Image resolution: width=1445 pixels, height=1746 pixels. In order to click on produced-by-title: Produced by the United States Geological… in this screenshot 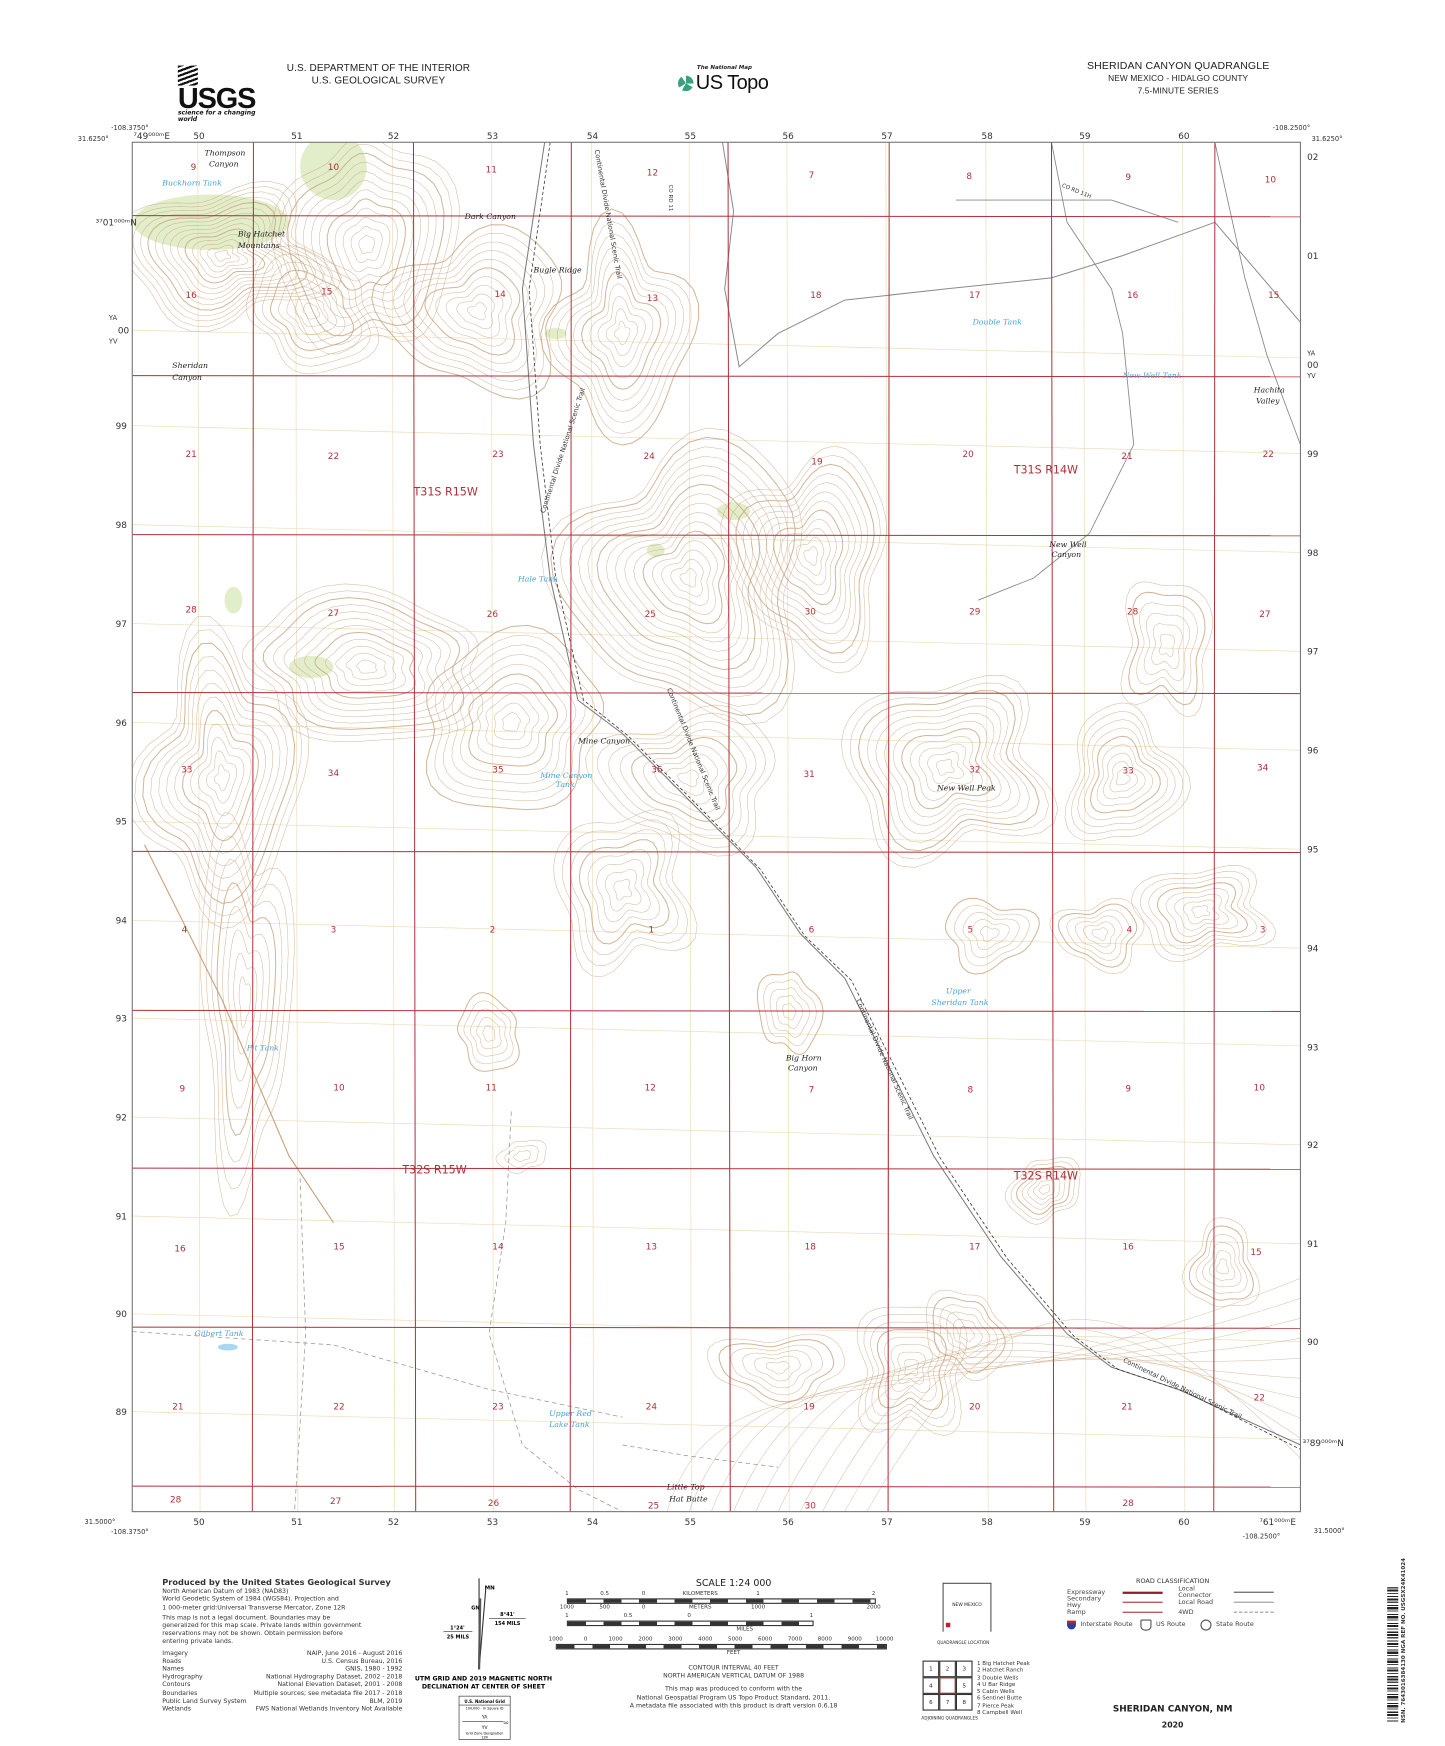, I will do `click(276, 1582)`.